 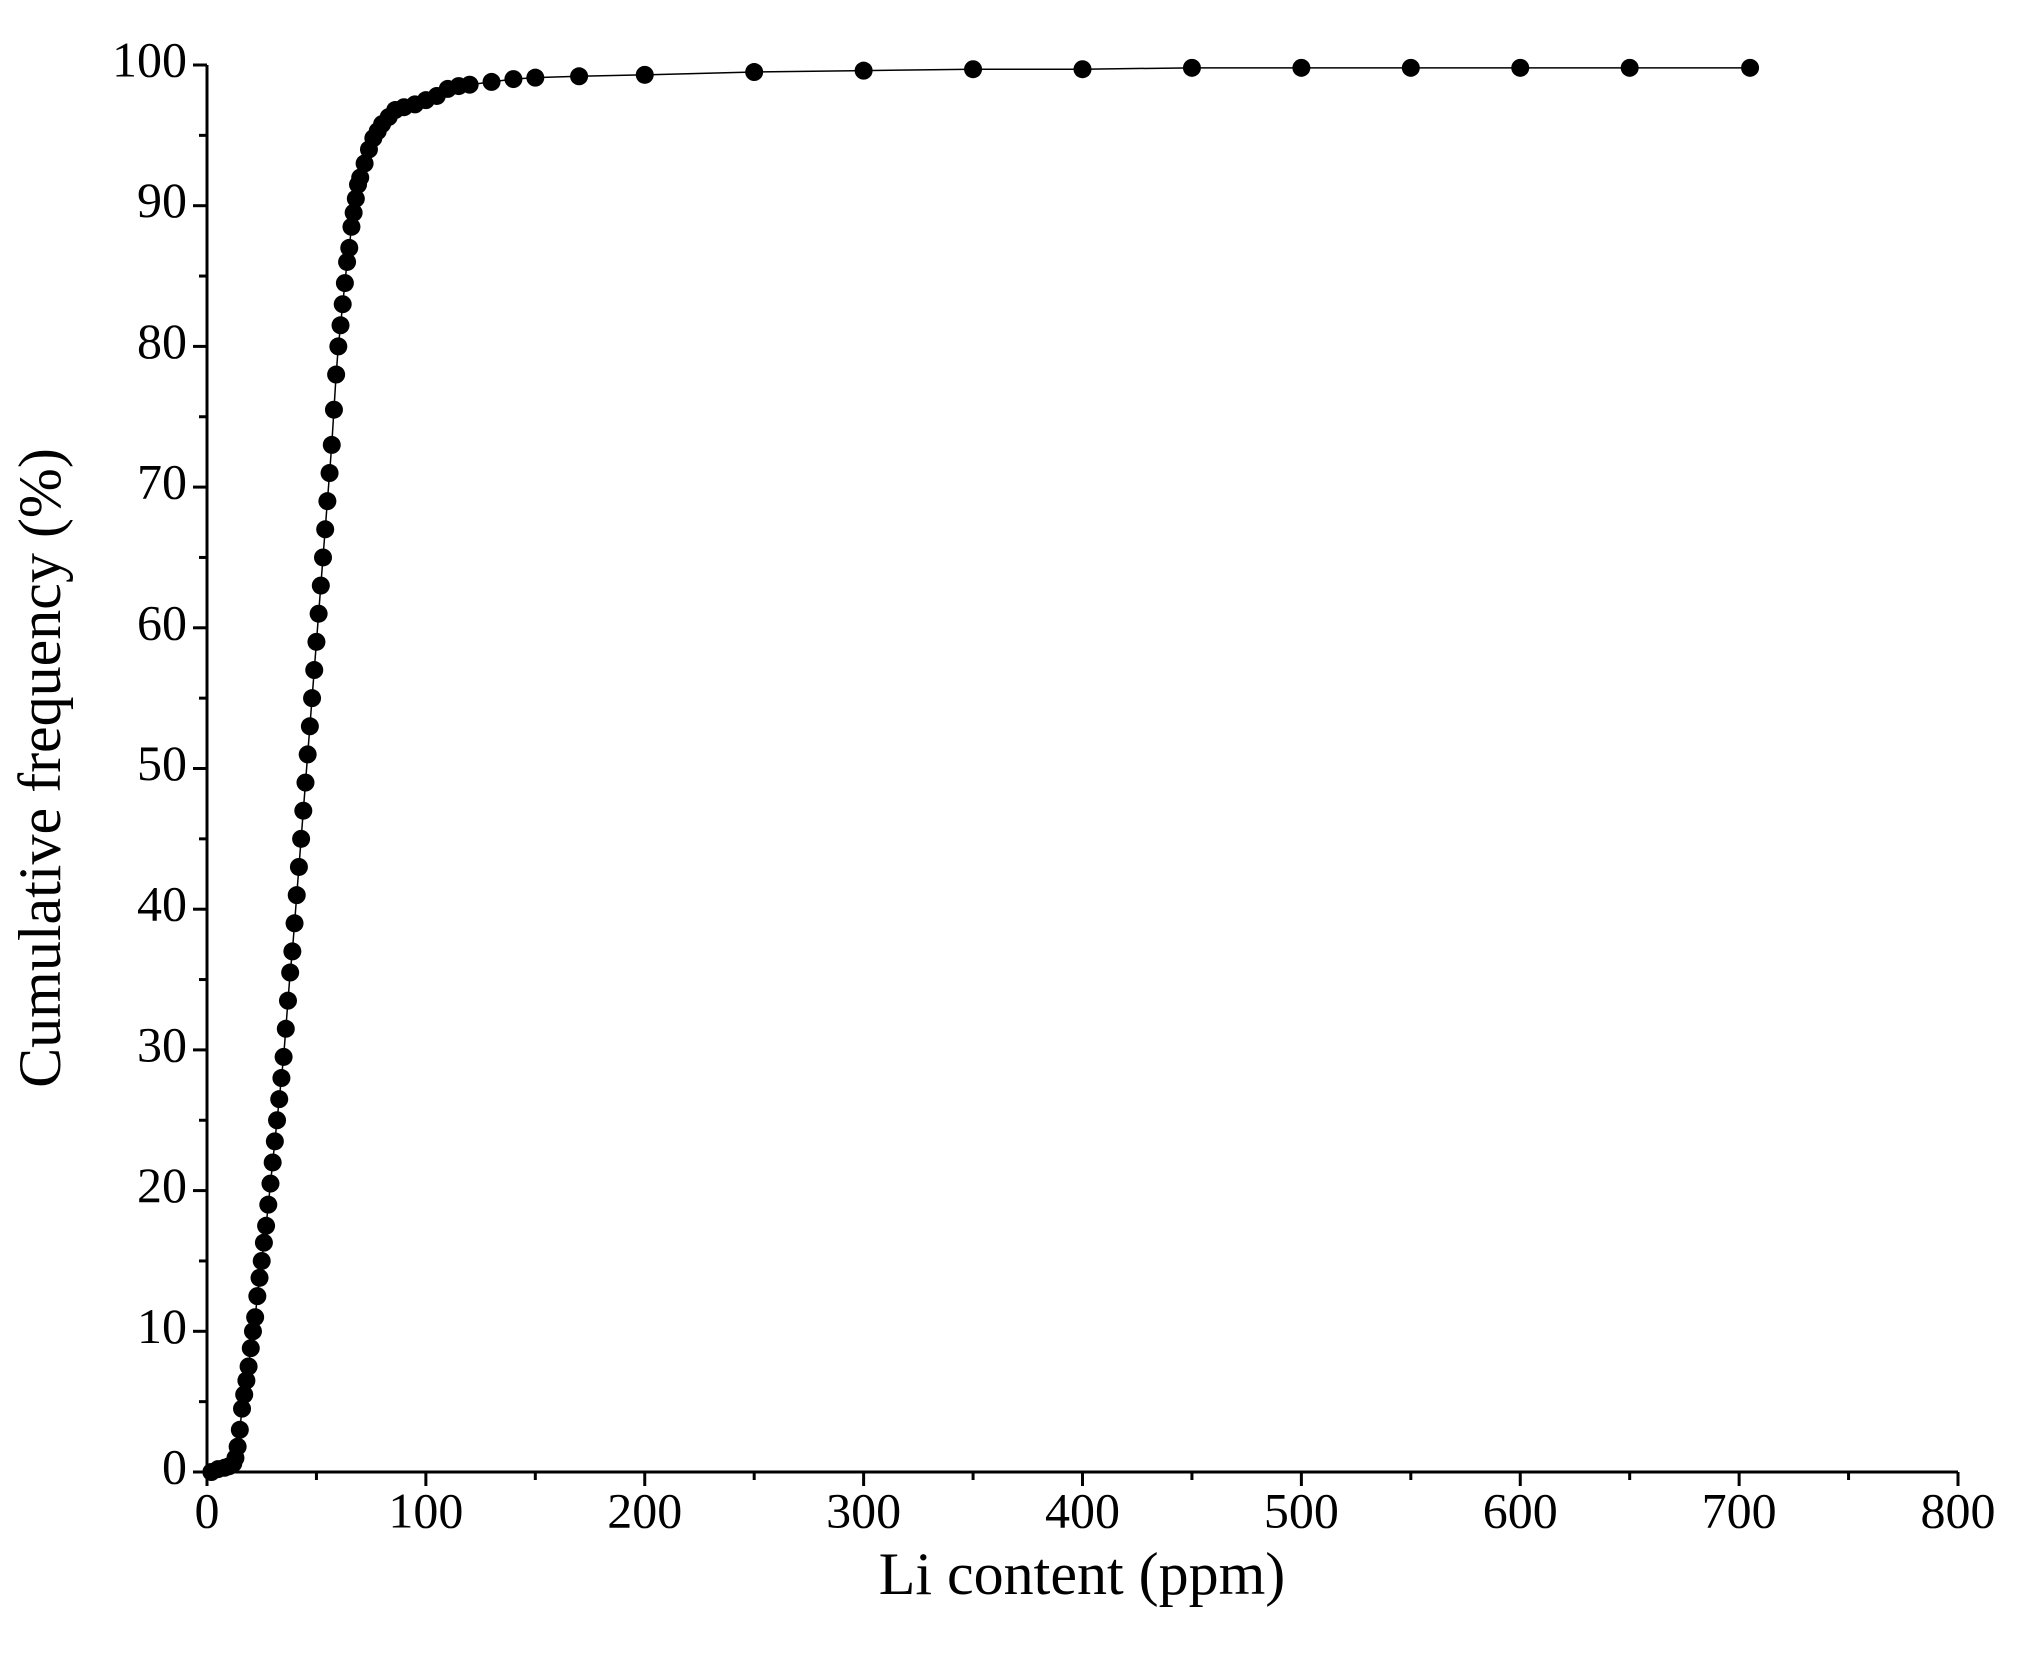 I want to click on y-tick-label: 70, so click(x=162, y=482).